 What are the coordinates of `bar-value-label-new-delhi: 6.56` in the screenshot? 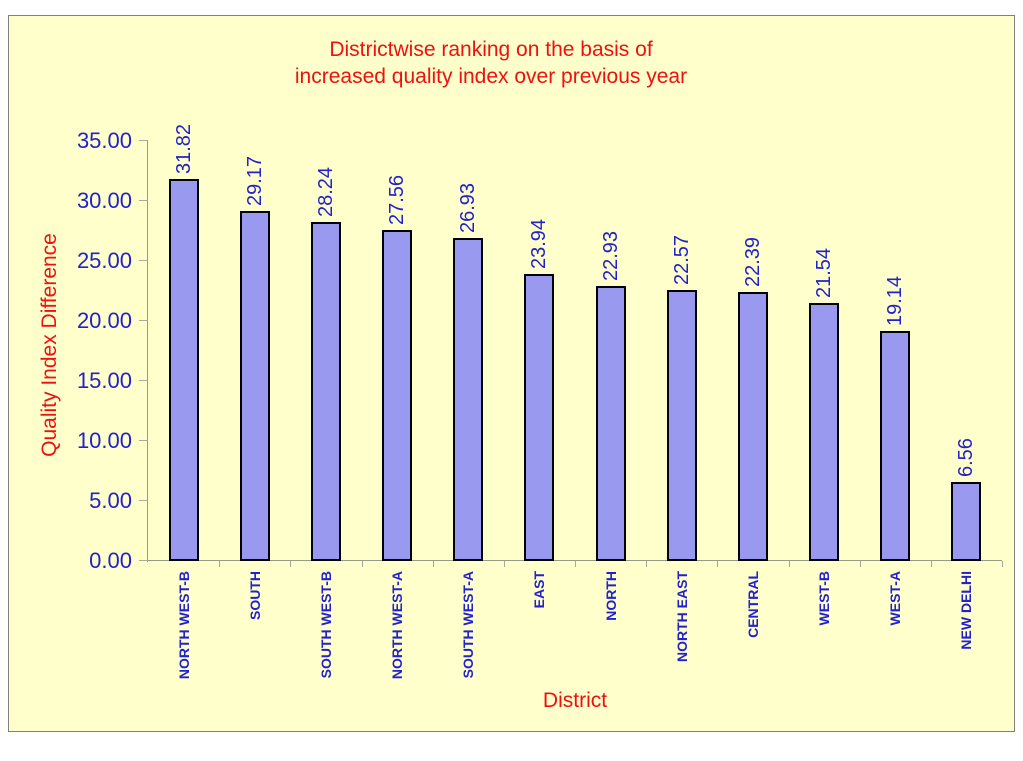 It's located at (966, 457).